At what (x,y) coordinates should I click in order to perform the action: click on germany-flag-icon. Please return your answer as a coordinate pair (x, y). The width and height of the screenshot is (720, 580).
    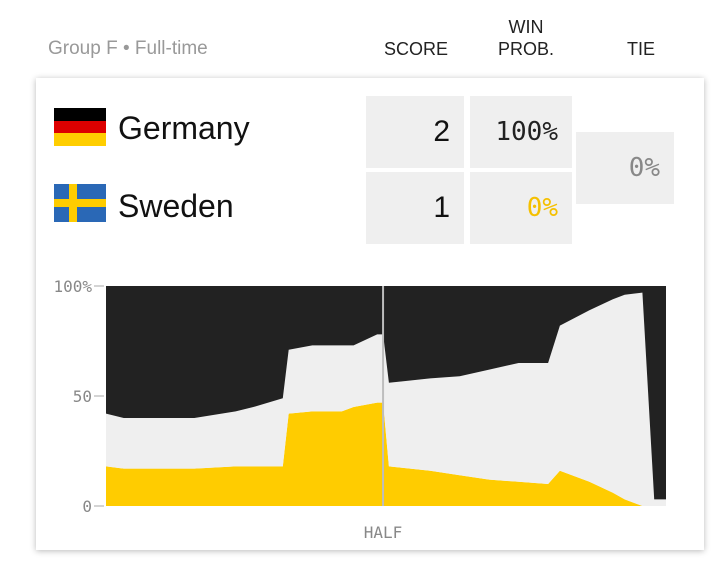
    Looking at the image, I should click on (80, 127).